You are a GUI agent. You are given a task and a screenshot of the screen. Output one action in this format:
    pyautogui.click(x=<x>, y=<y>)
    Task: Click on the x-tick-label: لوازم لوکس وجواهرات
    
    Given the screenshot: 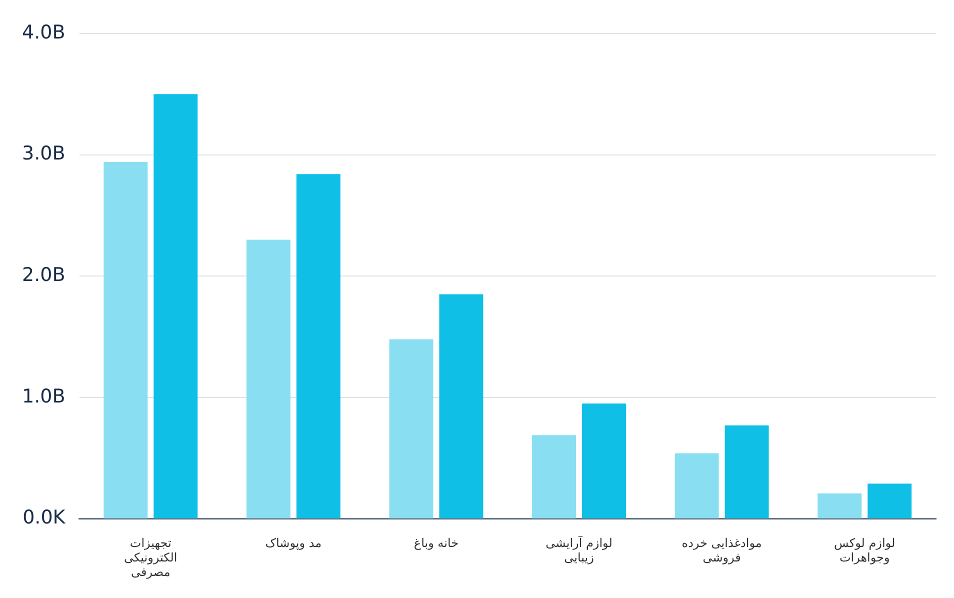 What is the action you would take?
    pyautogui.click(x=865, y=550)
    